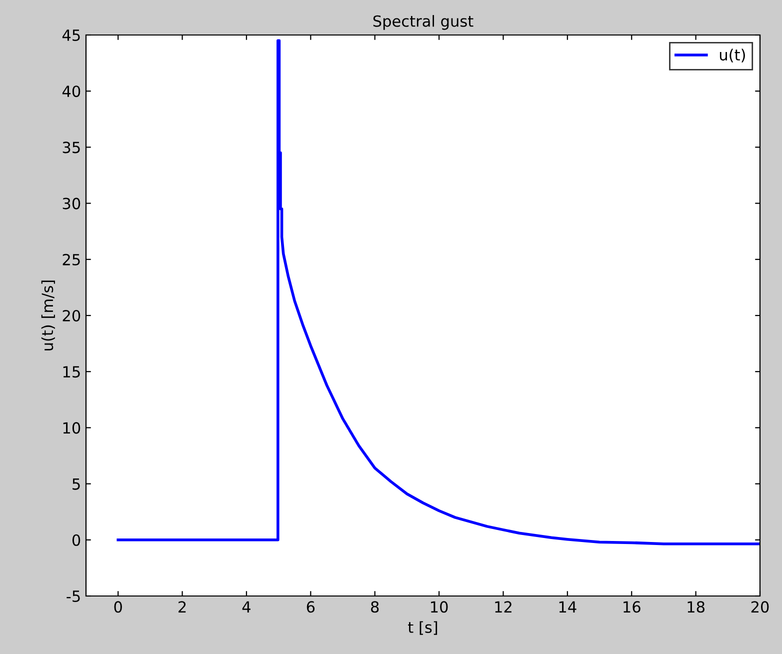 The width and height of the screenshot is (782, 654). I want to click on x-tick-label: 12, so click(503, 606).